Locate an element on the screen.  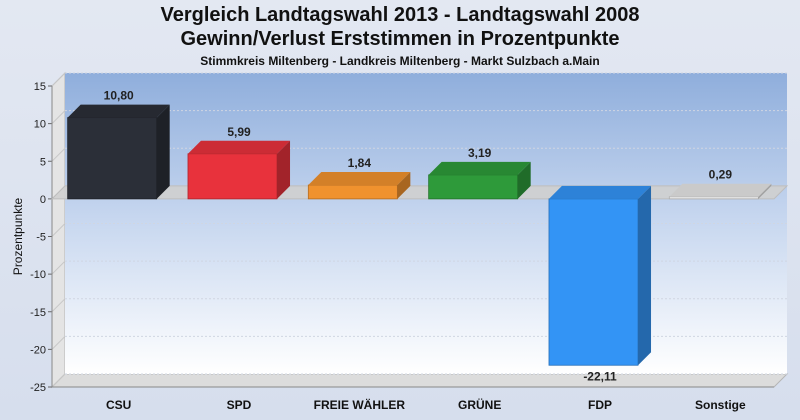
y-tick-label: 15 is located at coordinates (40, 87).